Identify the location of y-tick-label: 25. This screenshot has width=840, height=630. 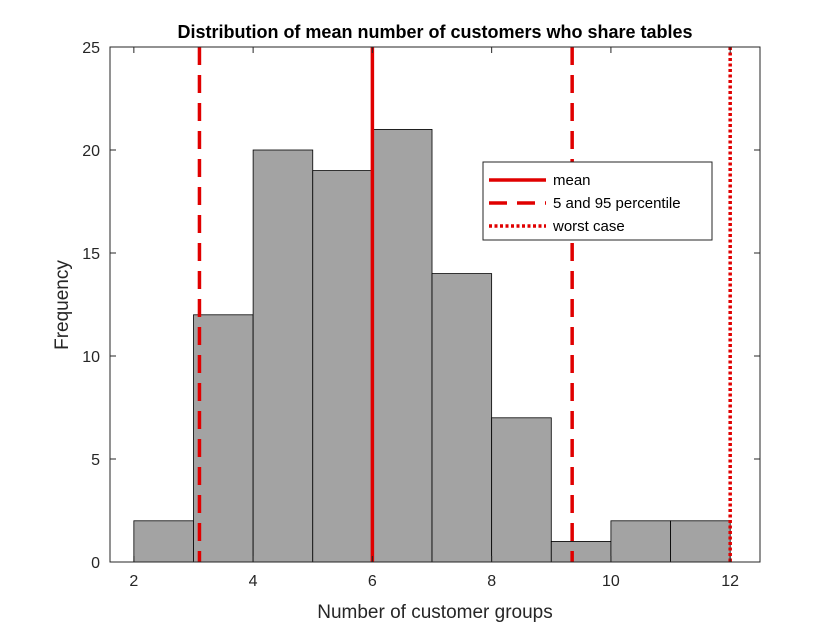
(91, 48).